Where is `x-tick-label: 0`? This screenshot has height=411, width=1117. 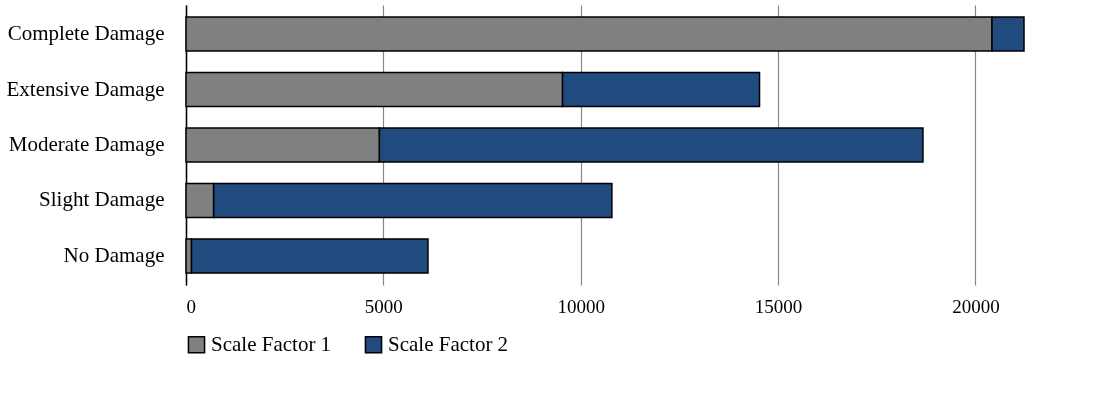
x-tick-label: 0 is located at coordinates (191, 306).